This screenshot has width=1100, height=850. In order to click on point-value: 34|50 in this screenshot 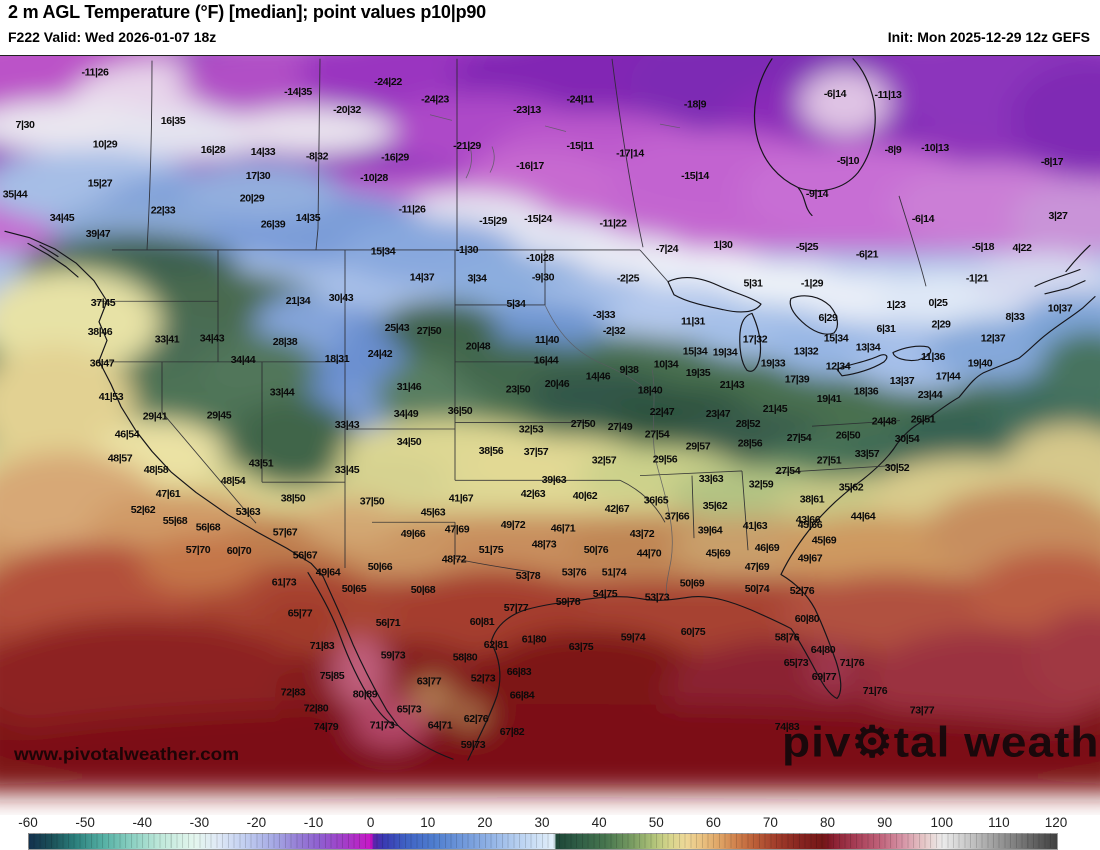, I will do `click(409, 442)`.